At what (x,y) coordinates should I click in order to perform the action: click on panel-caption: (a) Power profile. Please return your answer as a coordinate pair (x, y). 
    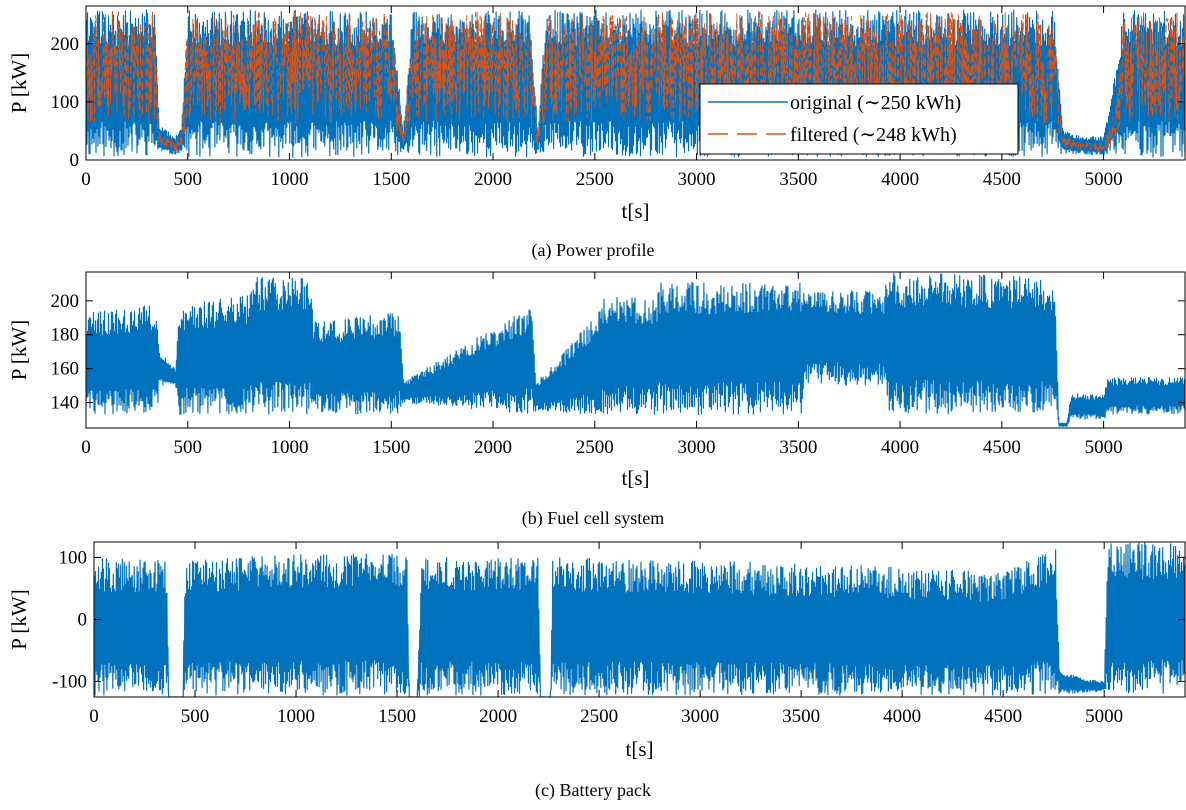
    Looking at the image, I should click on (593, 250).